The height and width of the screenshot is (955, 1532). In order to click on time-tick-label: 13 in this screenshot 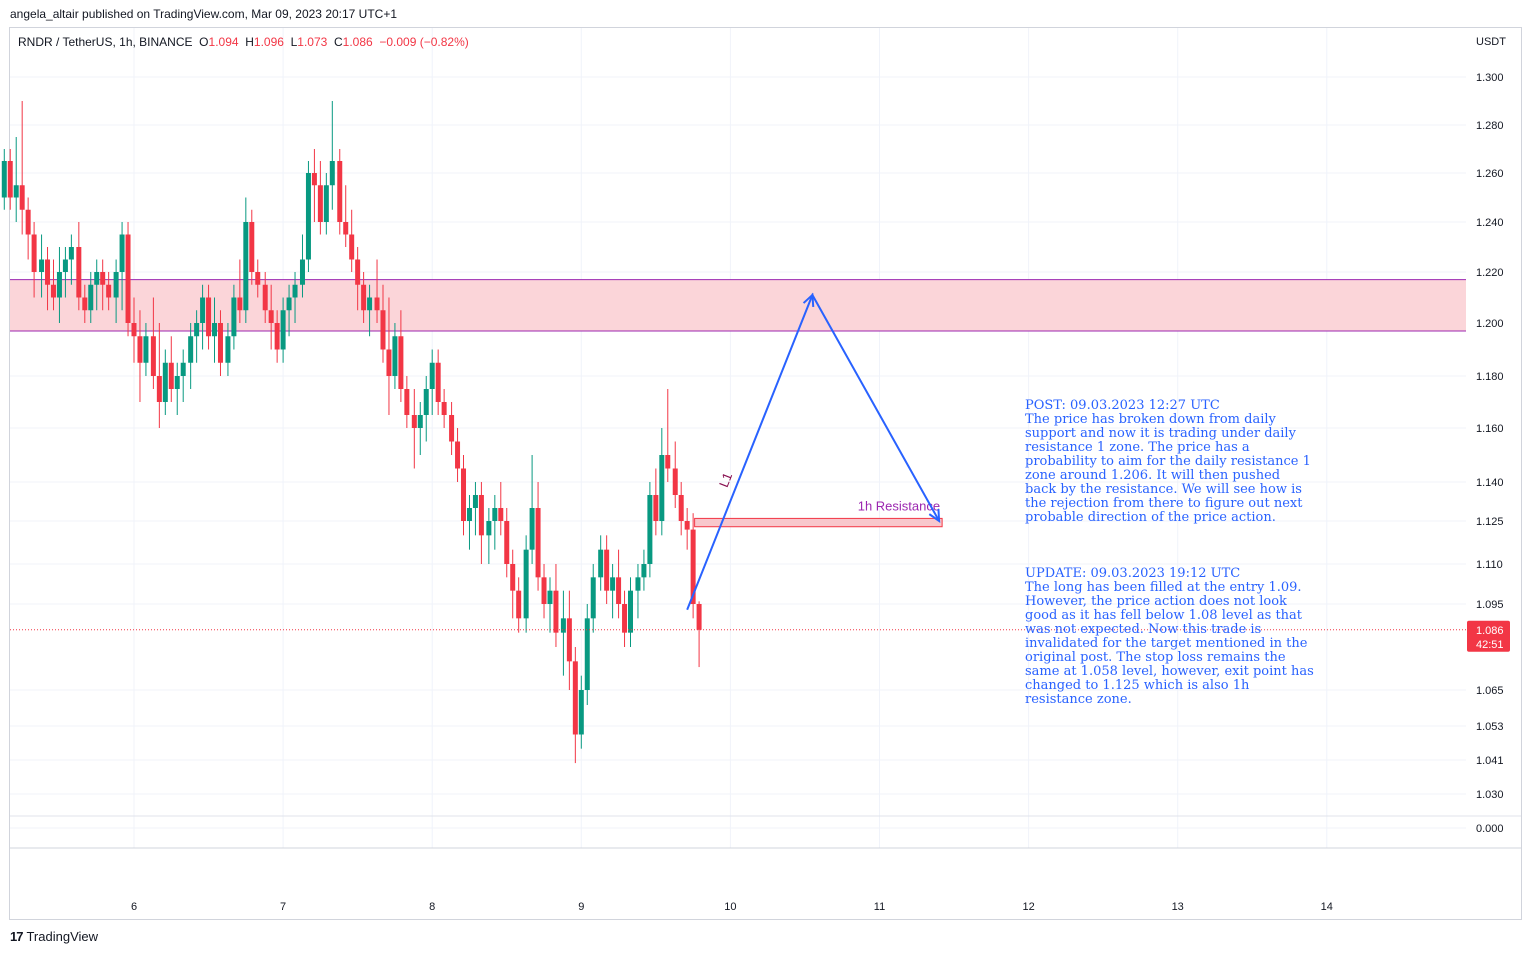, I will do `click(1178, 907)`.